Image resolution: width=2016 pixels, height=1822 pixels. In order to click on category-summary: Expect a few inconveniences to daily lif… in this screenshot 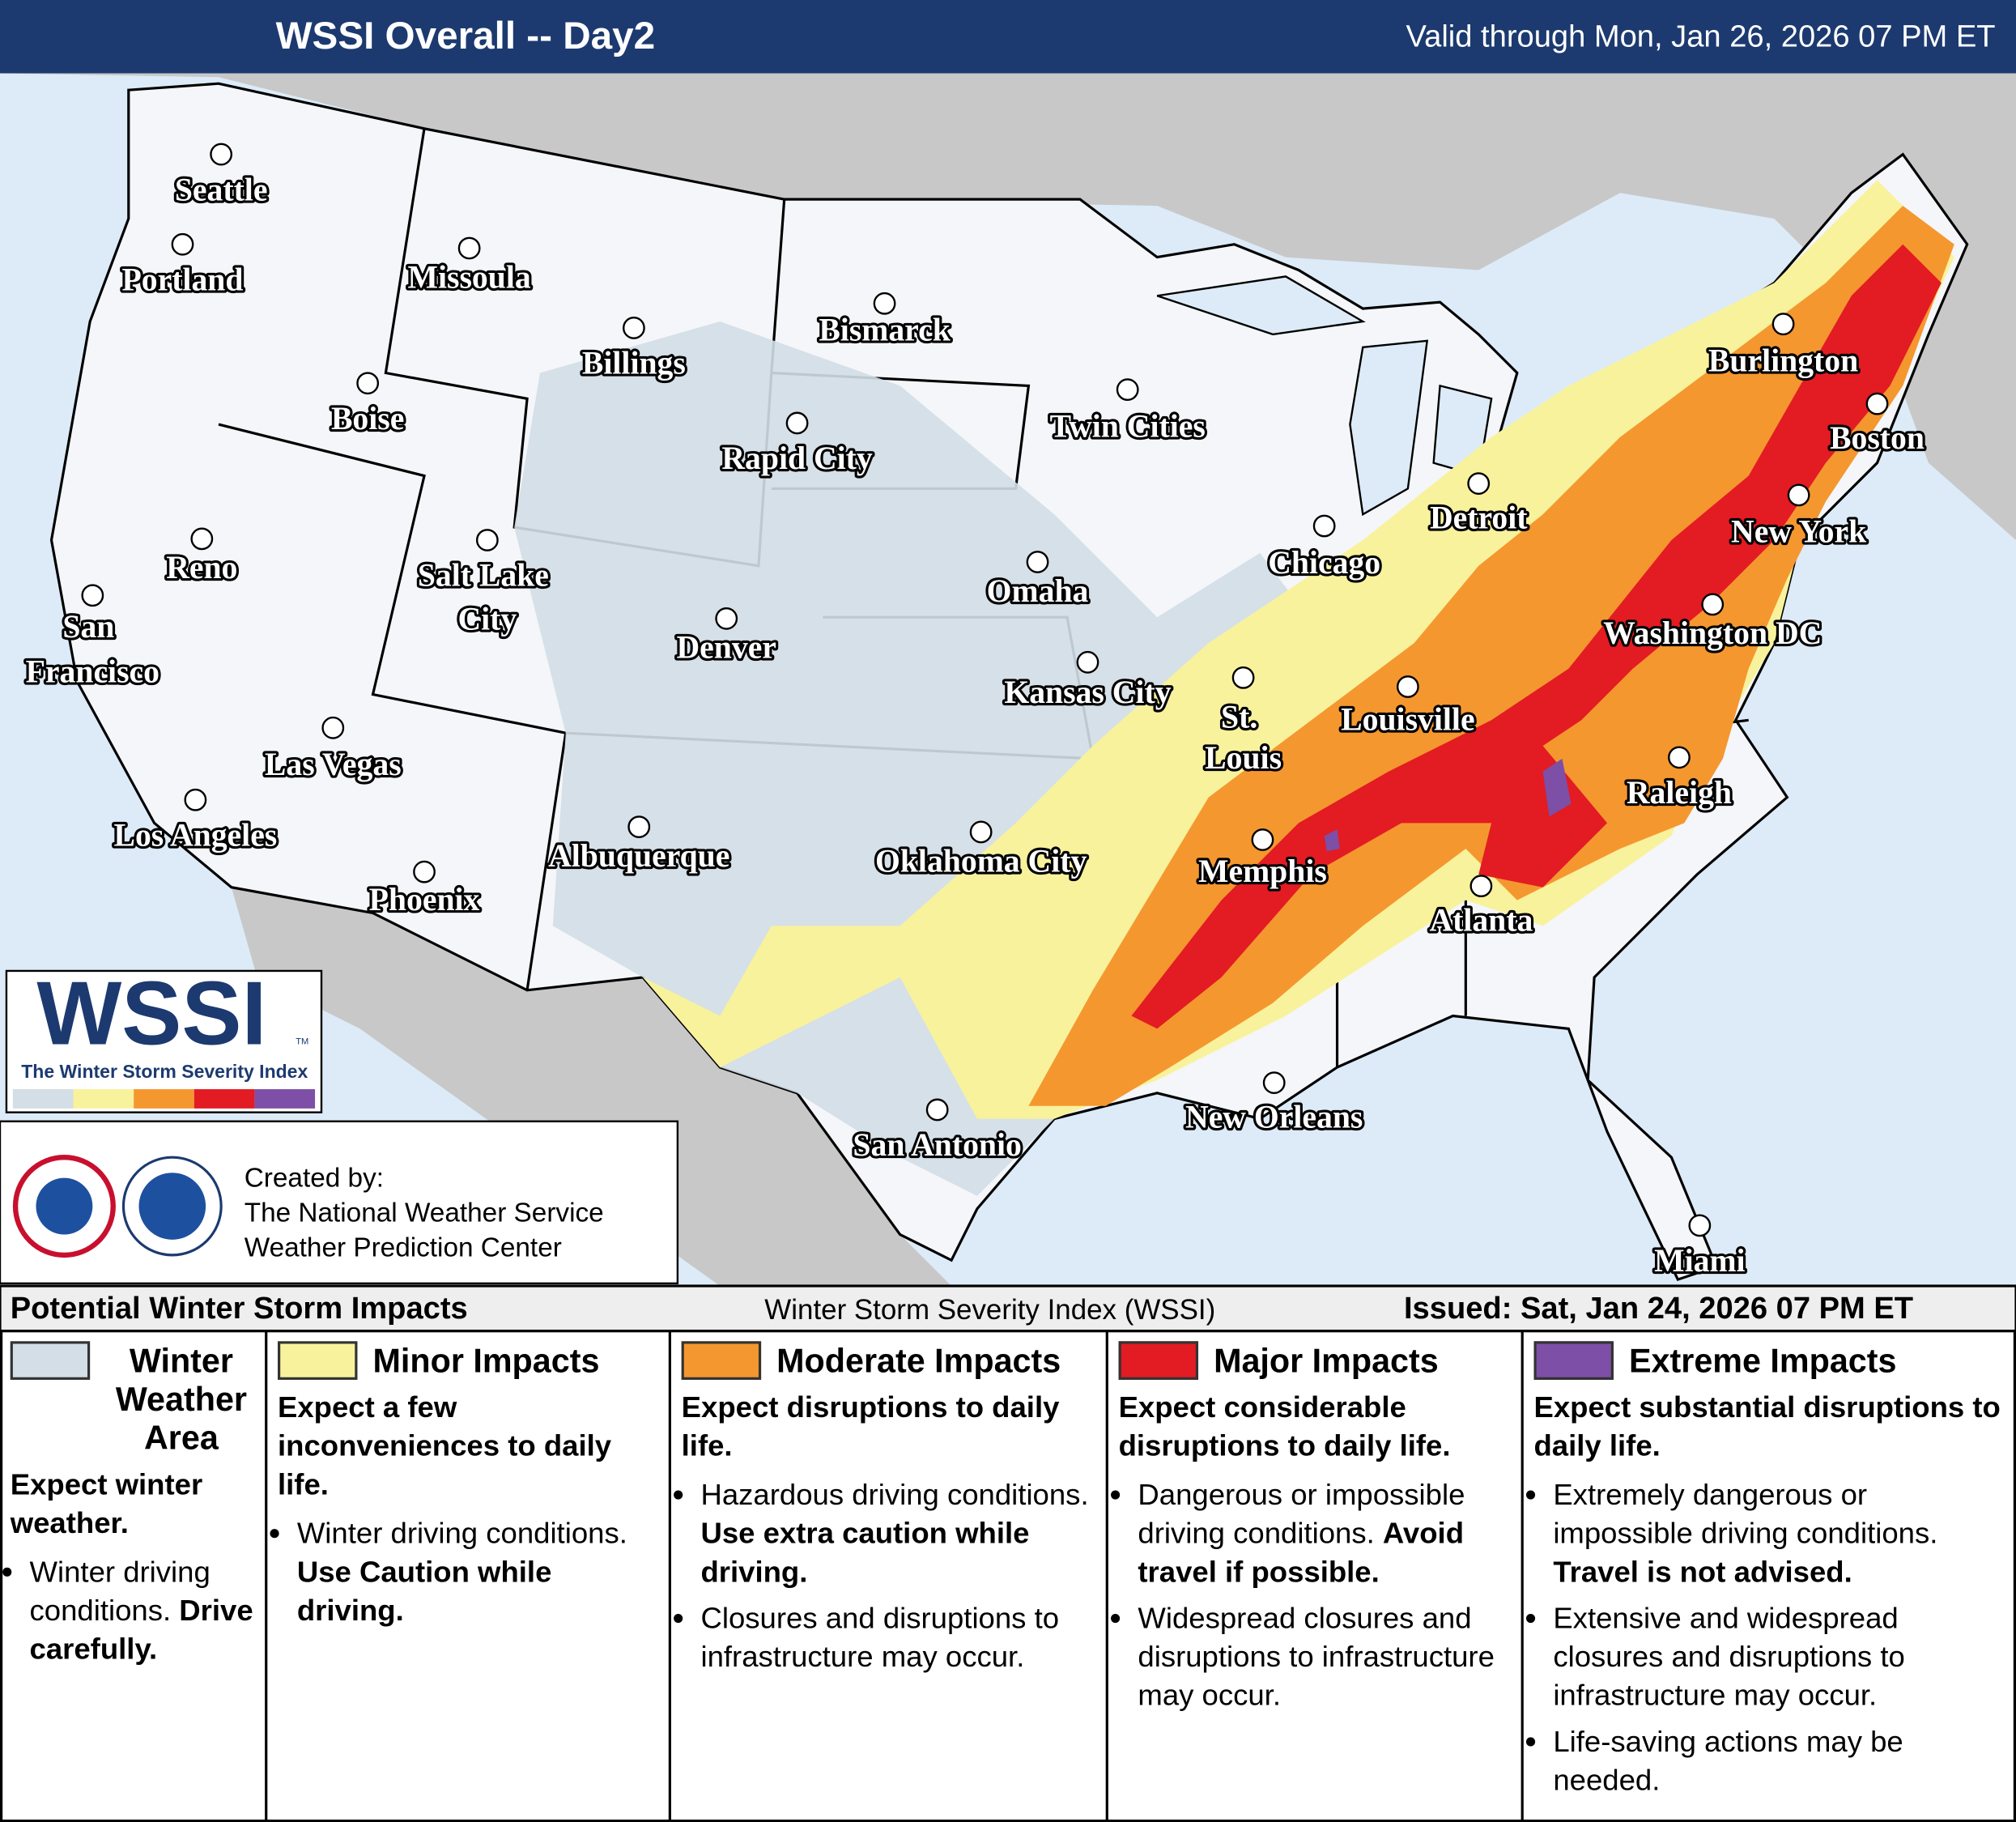, I will do `click(445, 1445)`.